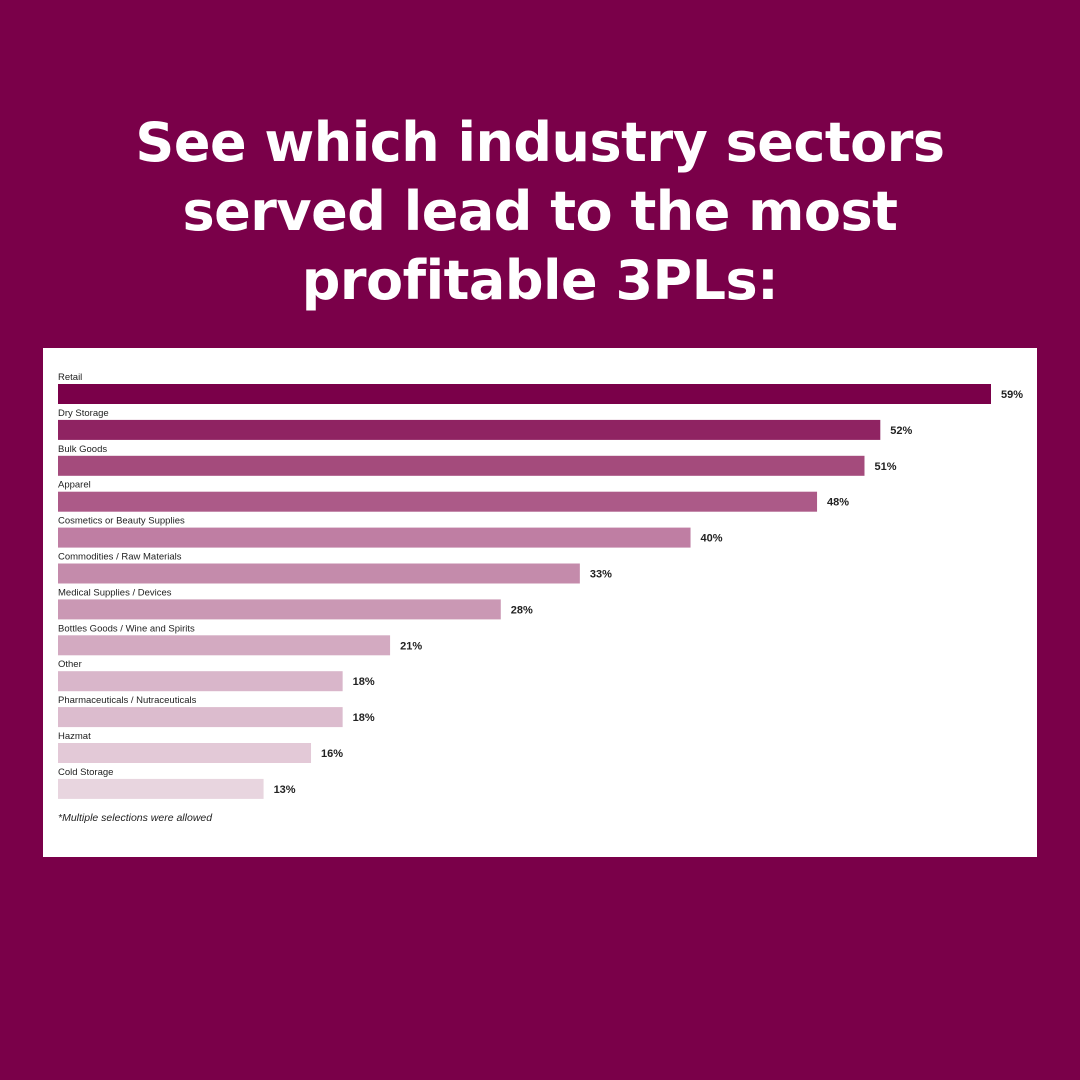 The height and width of the screenshot is (1080, 1080). I want to click on headline-line-2: served lead to the most, so click(540, 211).